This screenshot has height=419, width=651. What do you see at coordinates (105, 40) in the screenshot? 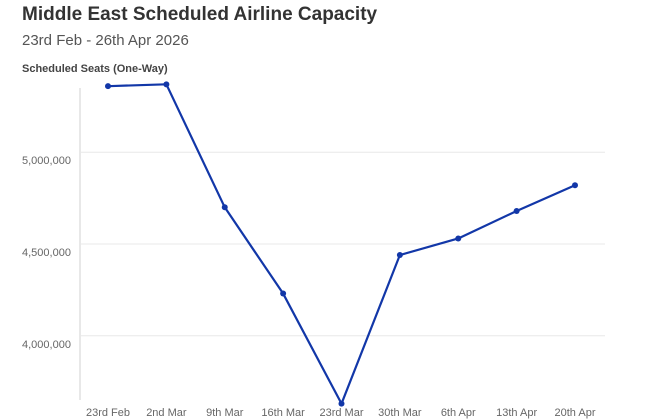
I see `chart-subtitle: 23rd Feb - 26th Apr 2026` at bounding box center [105, 40].